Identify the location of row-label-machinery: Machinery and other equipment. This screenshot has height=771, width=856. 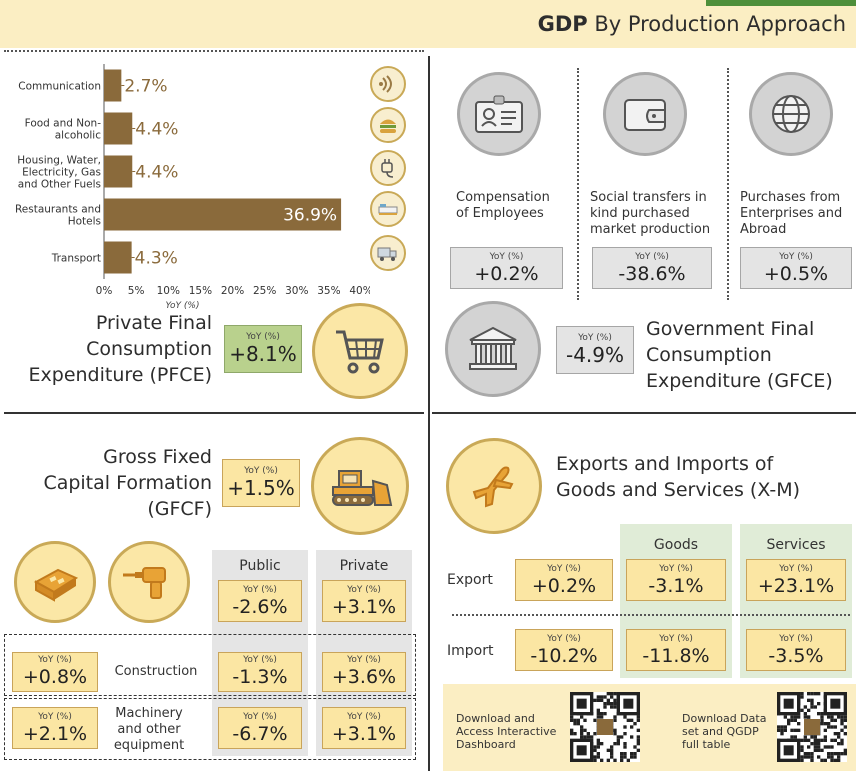
(149, 729).